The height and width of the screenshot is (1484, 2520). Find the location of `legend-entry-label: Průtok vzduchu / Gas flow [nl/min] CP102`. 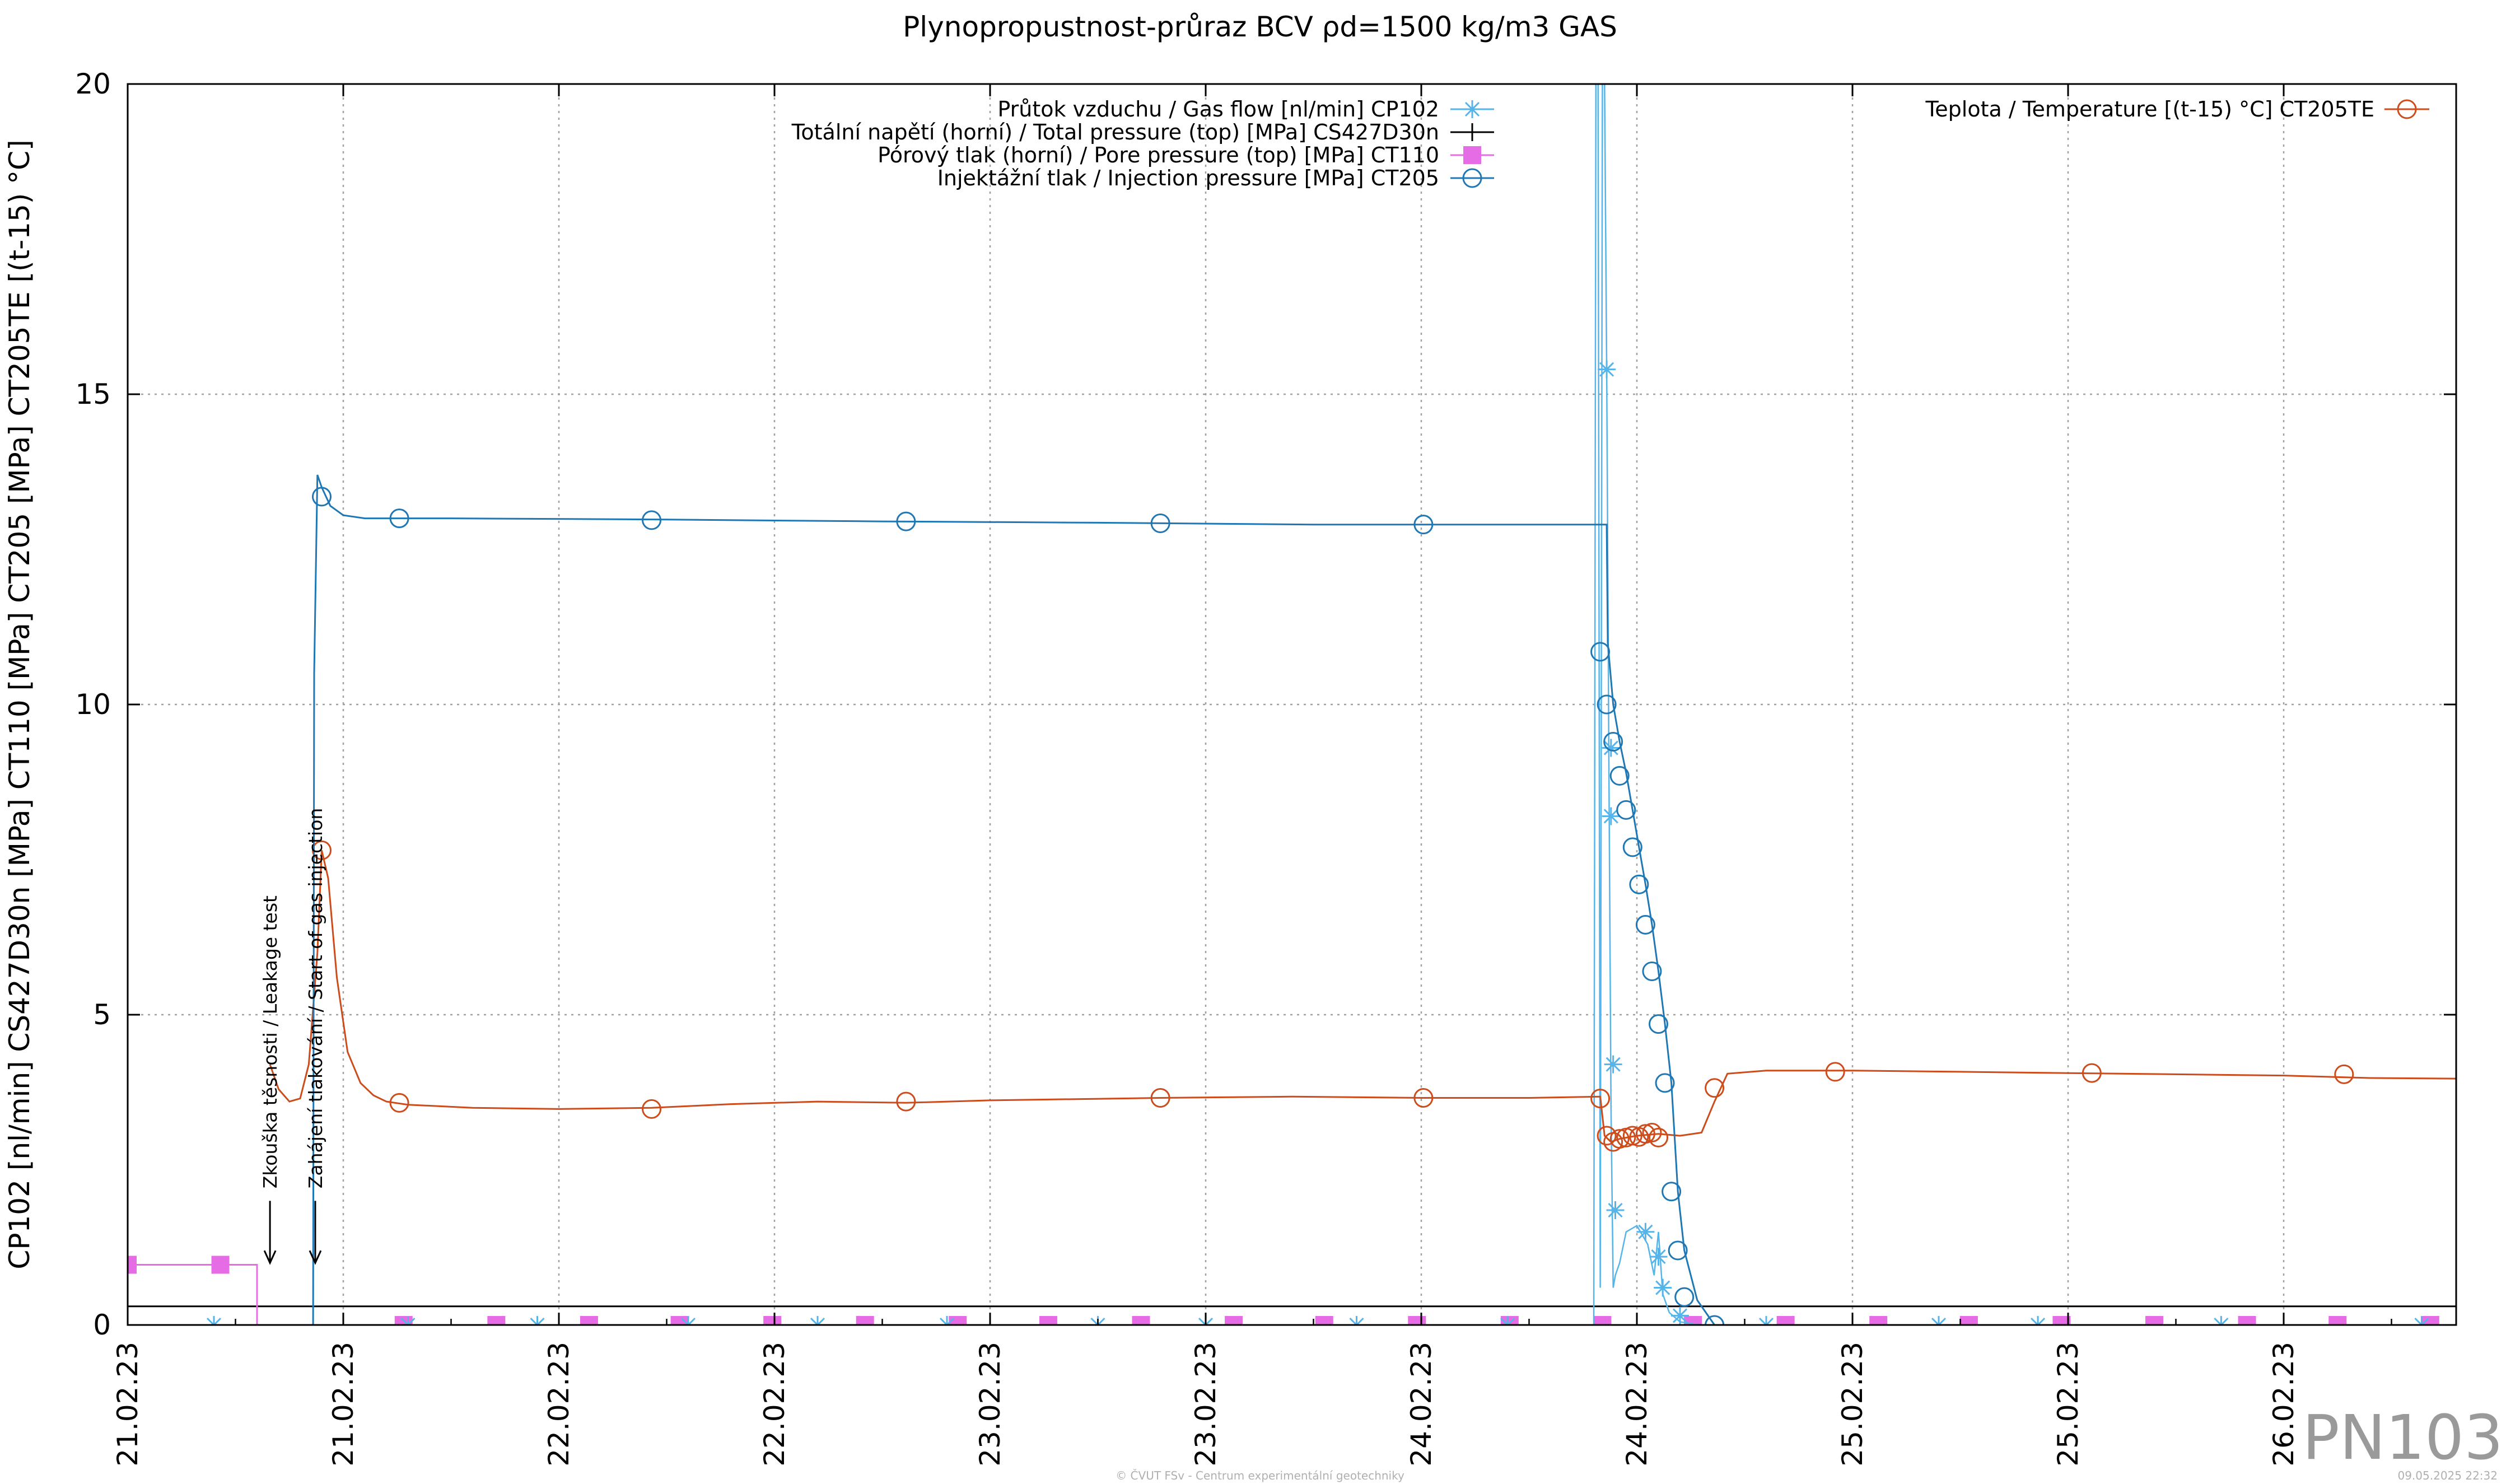

legend-entry-label: Průtok vzduchu / Gas flow [nl/min] CP102 is located at coordinates (1218, 110).